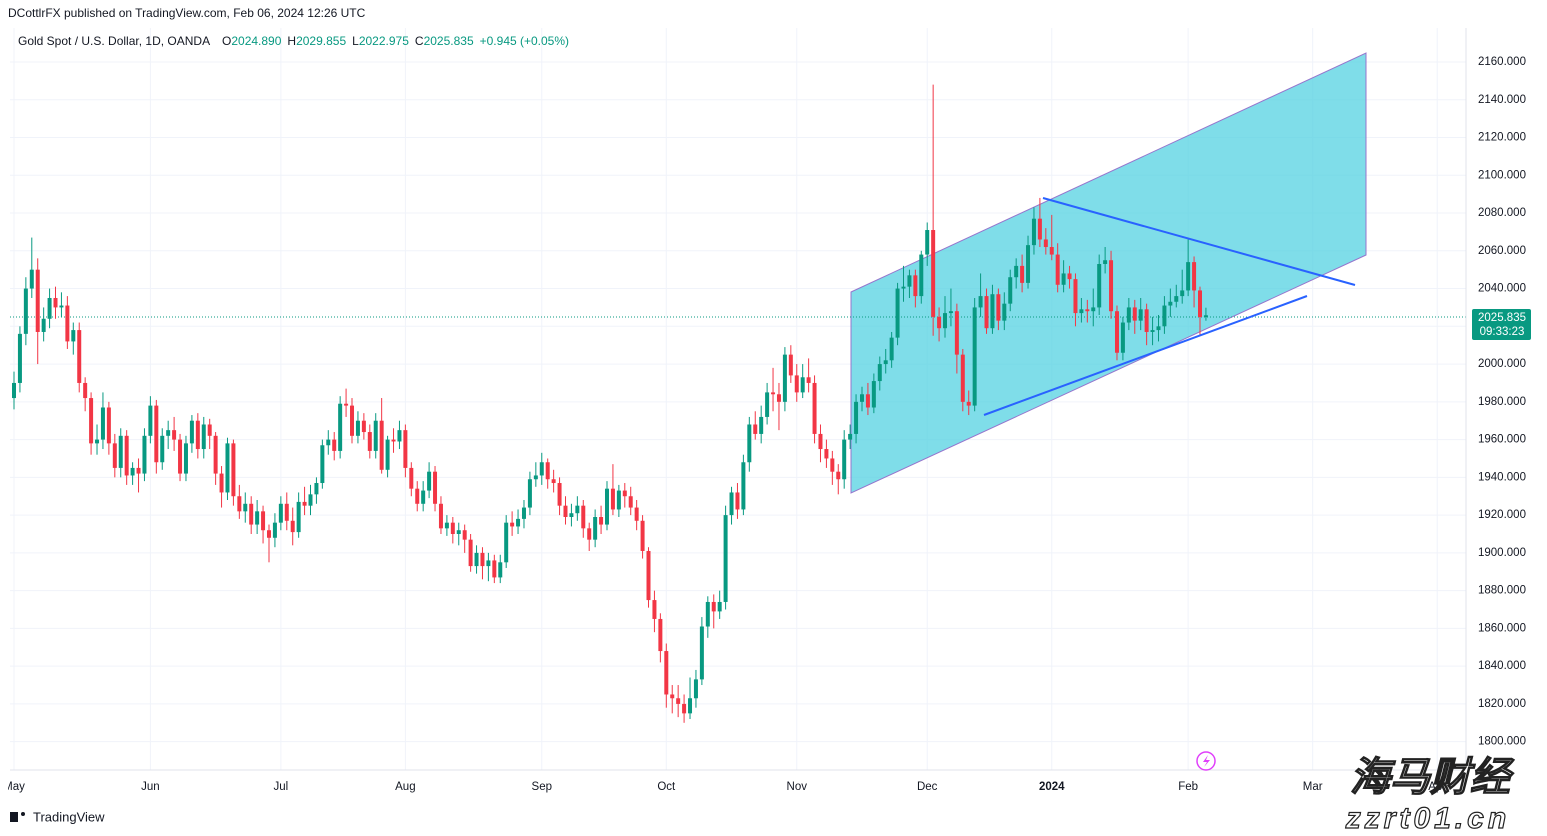 The width and height of the screenshot is (1547, 836). What do you see at coordinates (321, 41) in the screenshot?
I see `ohlc-value: 2029.855` at bounding box center [321, 41].